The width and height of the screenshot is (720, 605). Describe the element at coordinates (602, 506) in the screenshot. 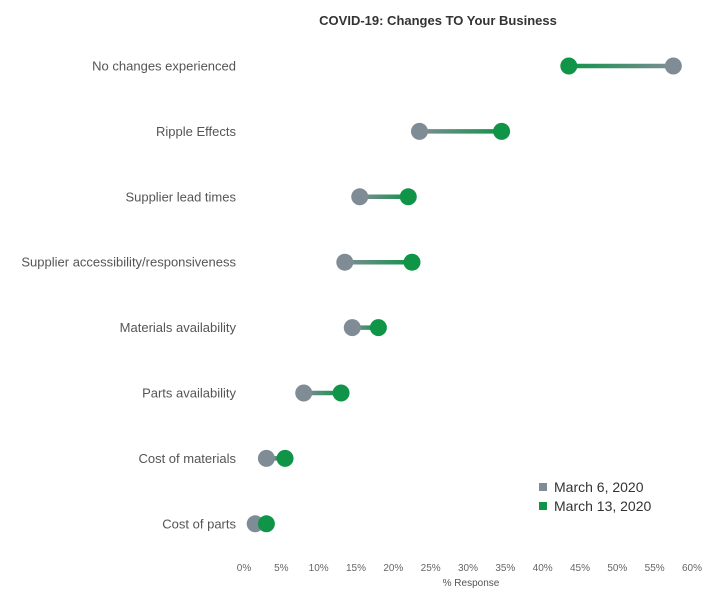

I see `legend-label: March 13, 2020` at that location.